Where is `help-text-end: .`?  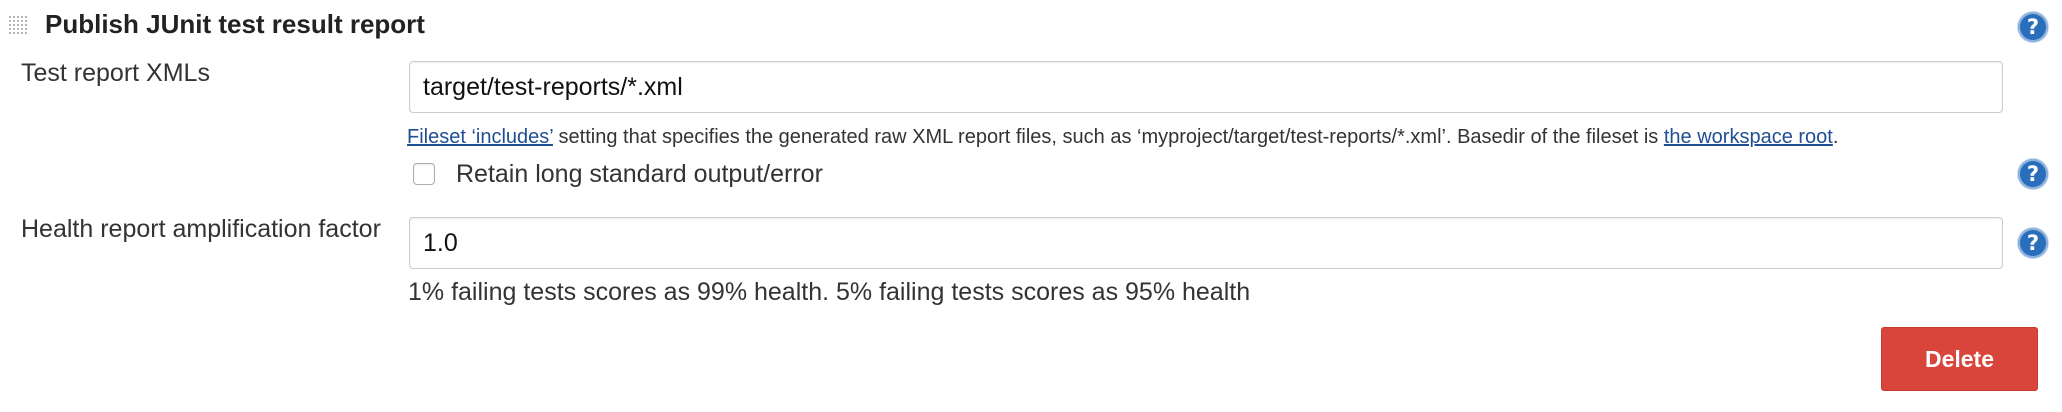
help-text-end: . is located at coordinates (1835, 137).